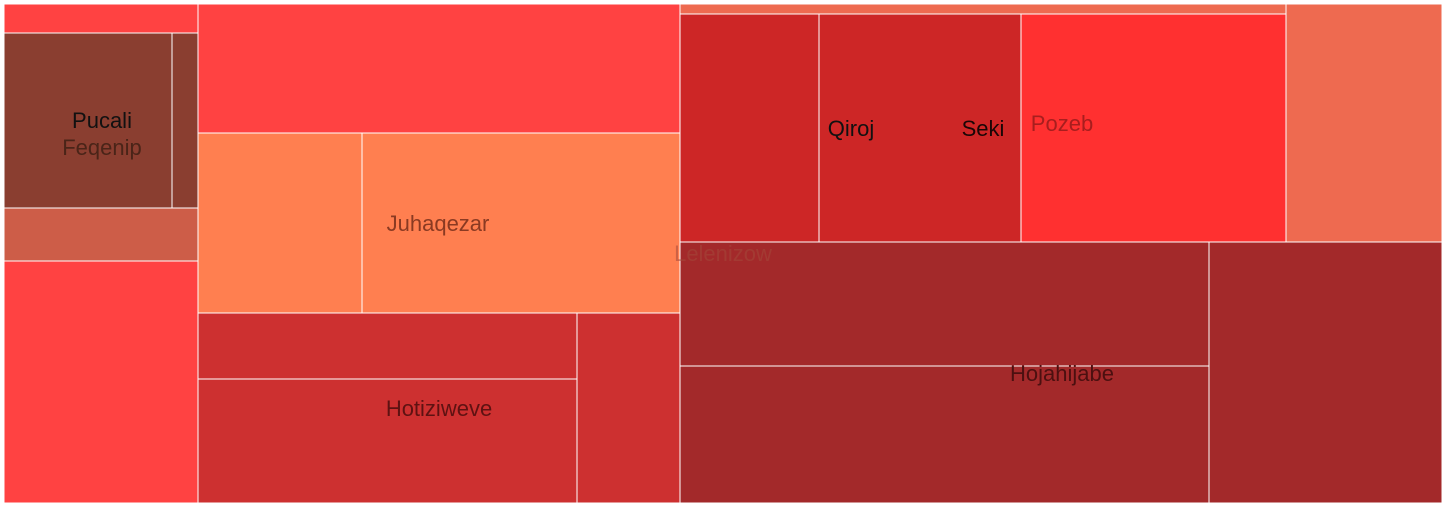 This screenshot has height=507, width=1446. What do you see at coordinates (983, 128) in the screenshot?
I see `label-seki: Seki` at bounding box center [983, 128].